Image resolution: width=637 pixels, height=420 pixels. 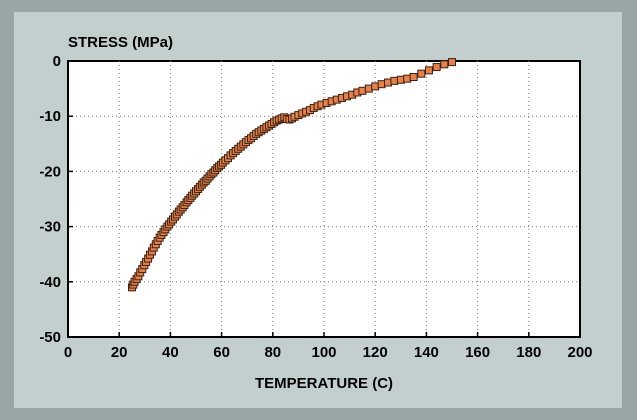 What do you see at coordinates (68, 352) in the screenshot?
I see `x-tick-label: 0` at bounding box center [68, 352].